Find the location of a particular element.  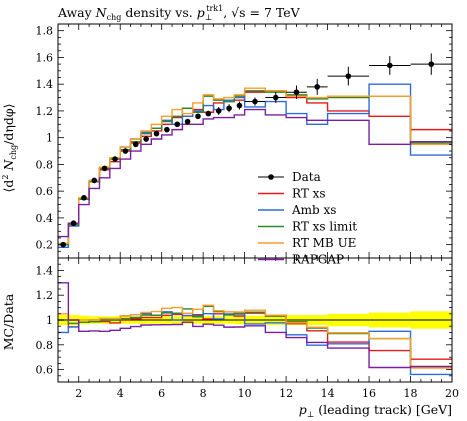

main-y-tick-label: 1.6 is located at coordinates (45, 57).